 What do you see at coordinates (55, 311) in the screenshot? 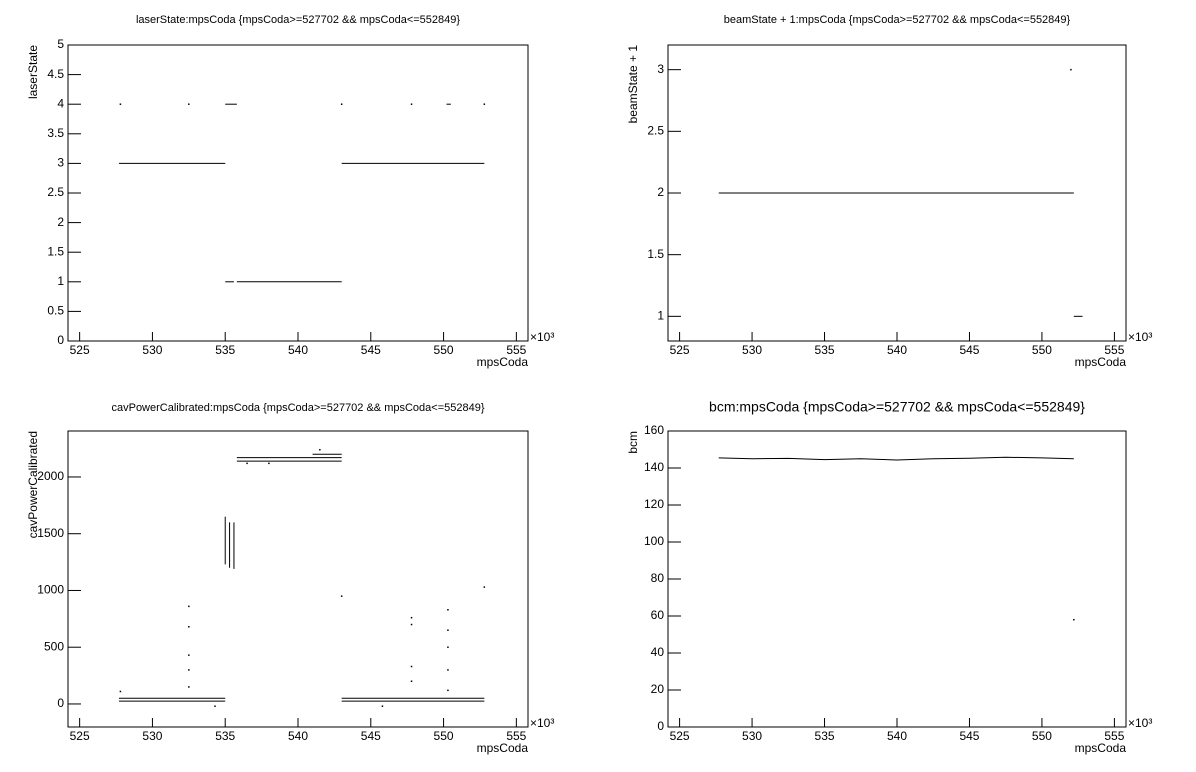
I see `y-tick-label: 0.5` at bounding box center [55, 311].